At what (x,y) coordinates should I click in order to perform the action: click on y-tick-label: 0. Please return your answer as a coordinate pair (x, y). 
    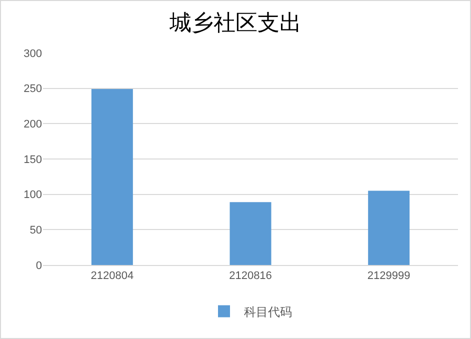
    Looking at the image, I should click on (39, 266).